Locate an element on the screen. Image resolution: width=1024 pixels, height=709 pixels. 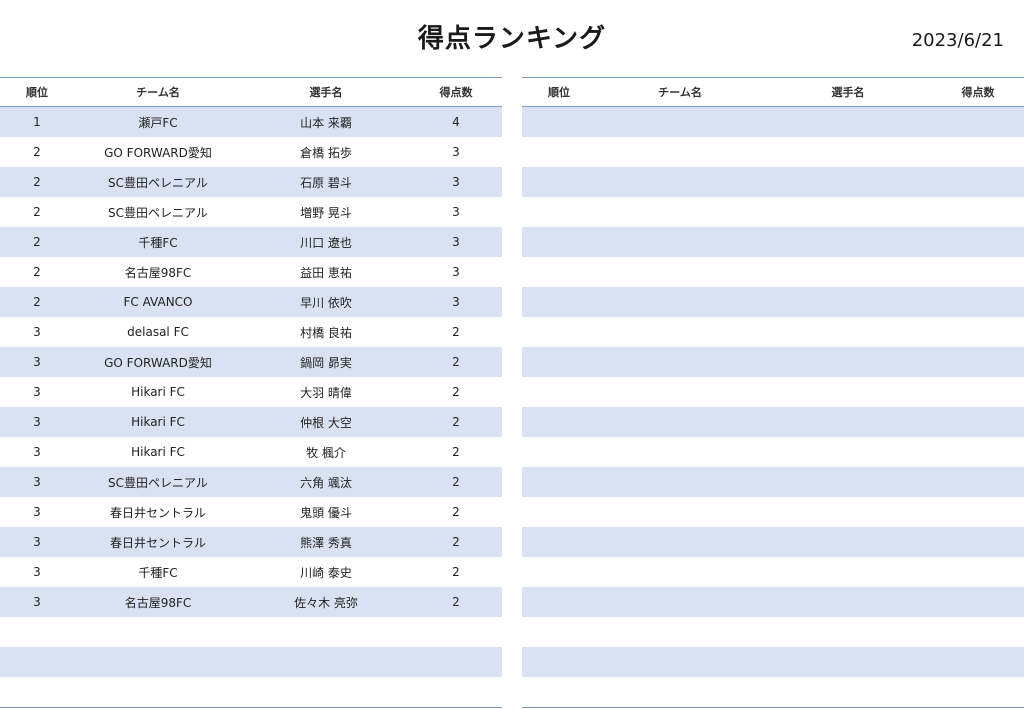
table-row: 2 千種FC 川口 遼也 3 is located at coordinates (251, 242).